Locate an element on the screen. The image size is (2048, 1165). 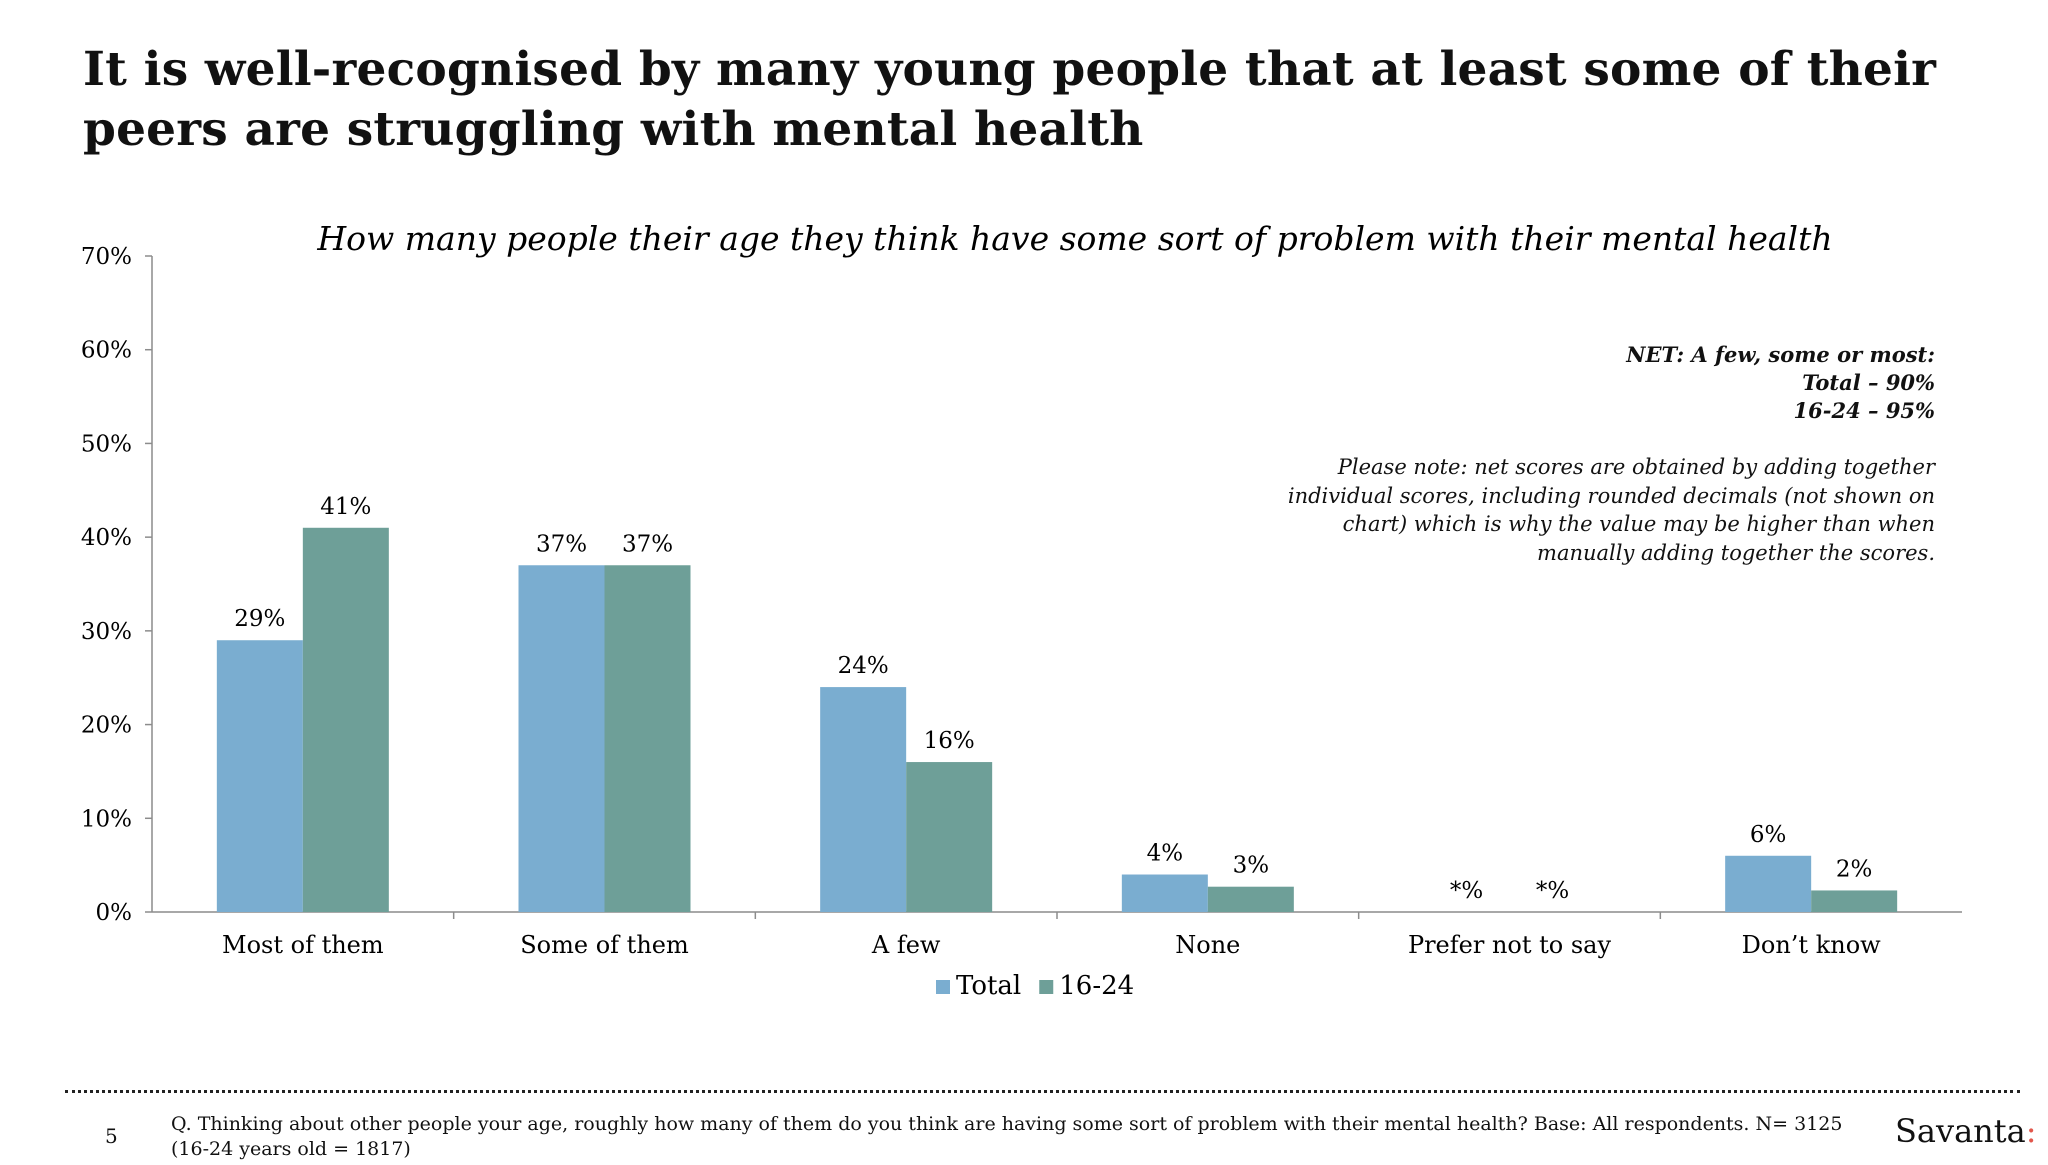
data-label: 29% is located at coordinates (259, 619).